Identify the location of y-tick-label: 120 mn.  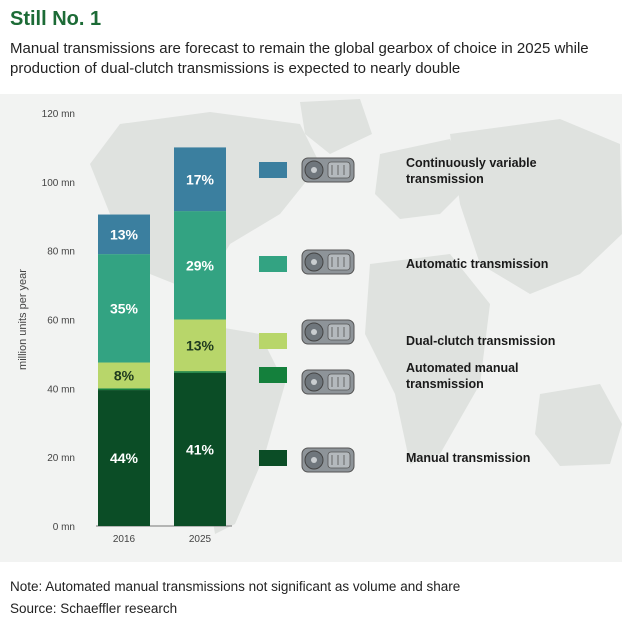
(58, 114).